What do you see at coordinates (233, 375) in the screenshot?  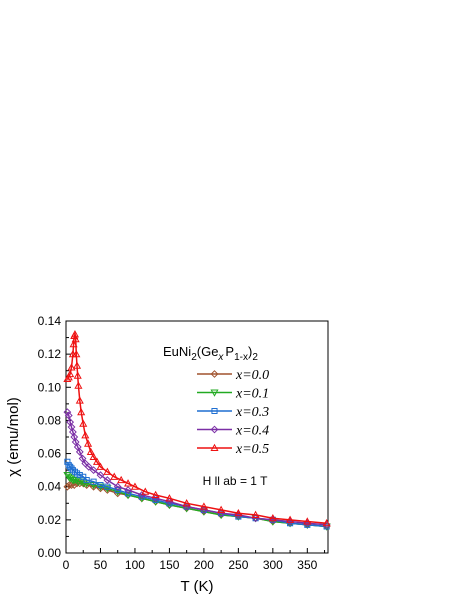 I see `legend-item: x=0.0` at bounding box center [233, 375].